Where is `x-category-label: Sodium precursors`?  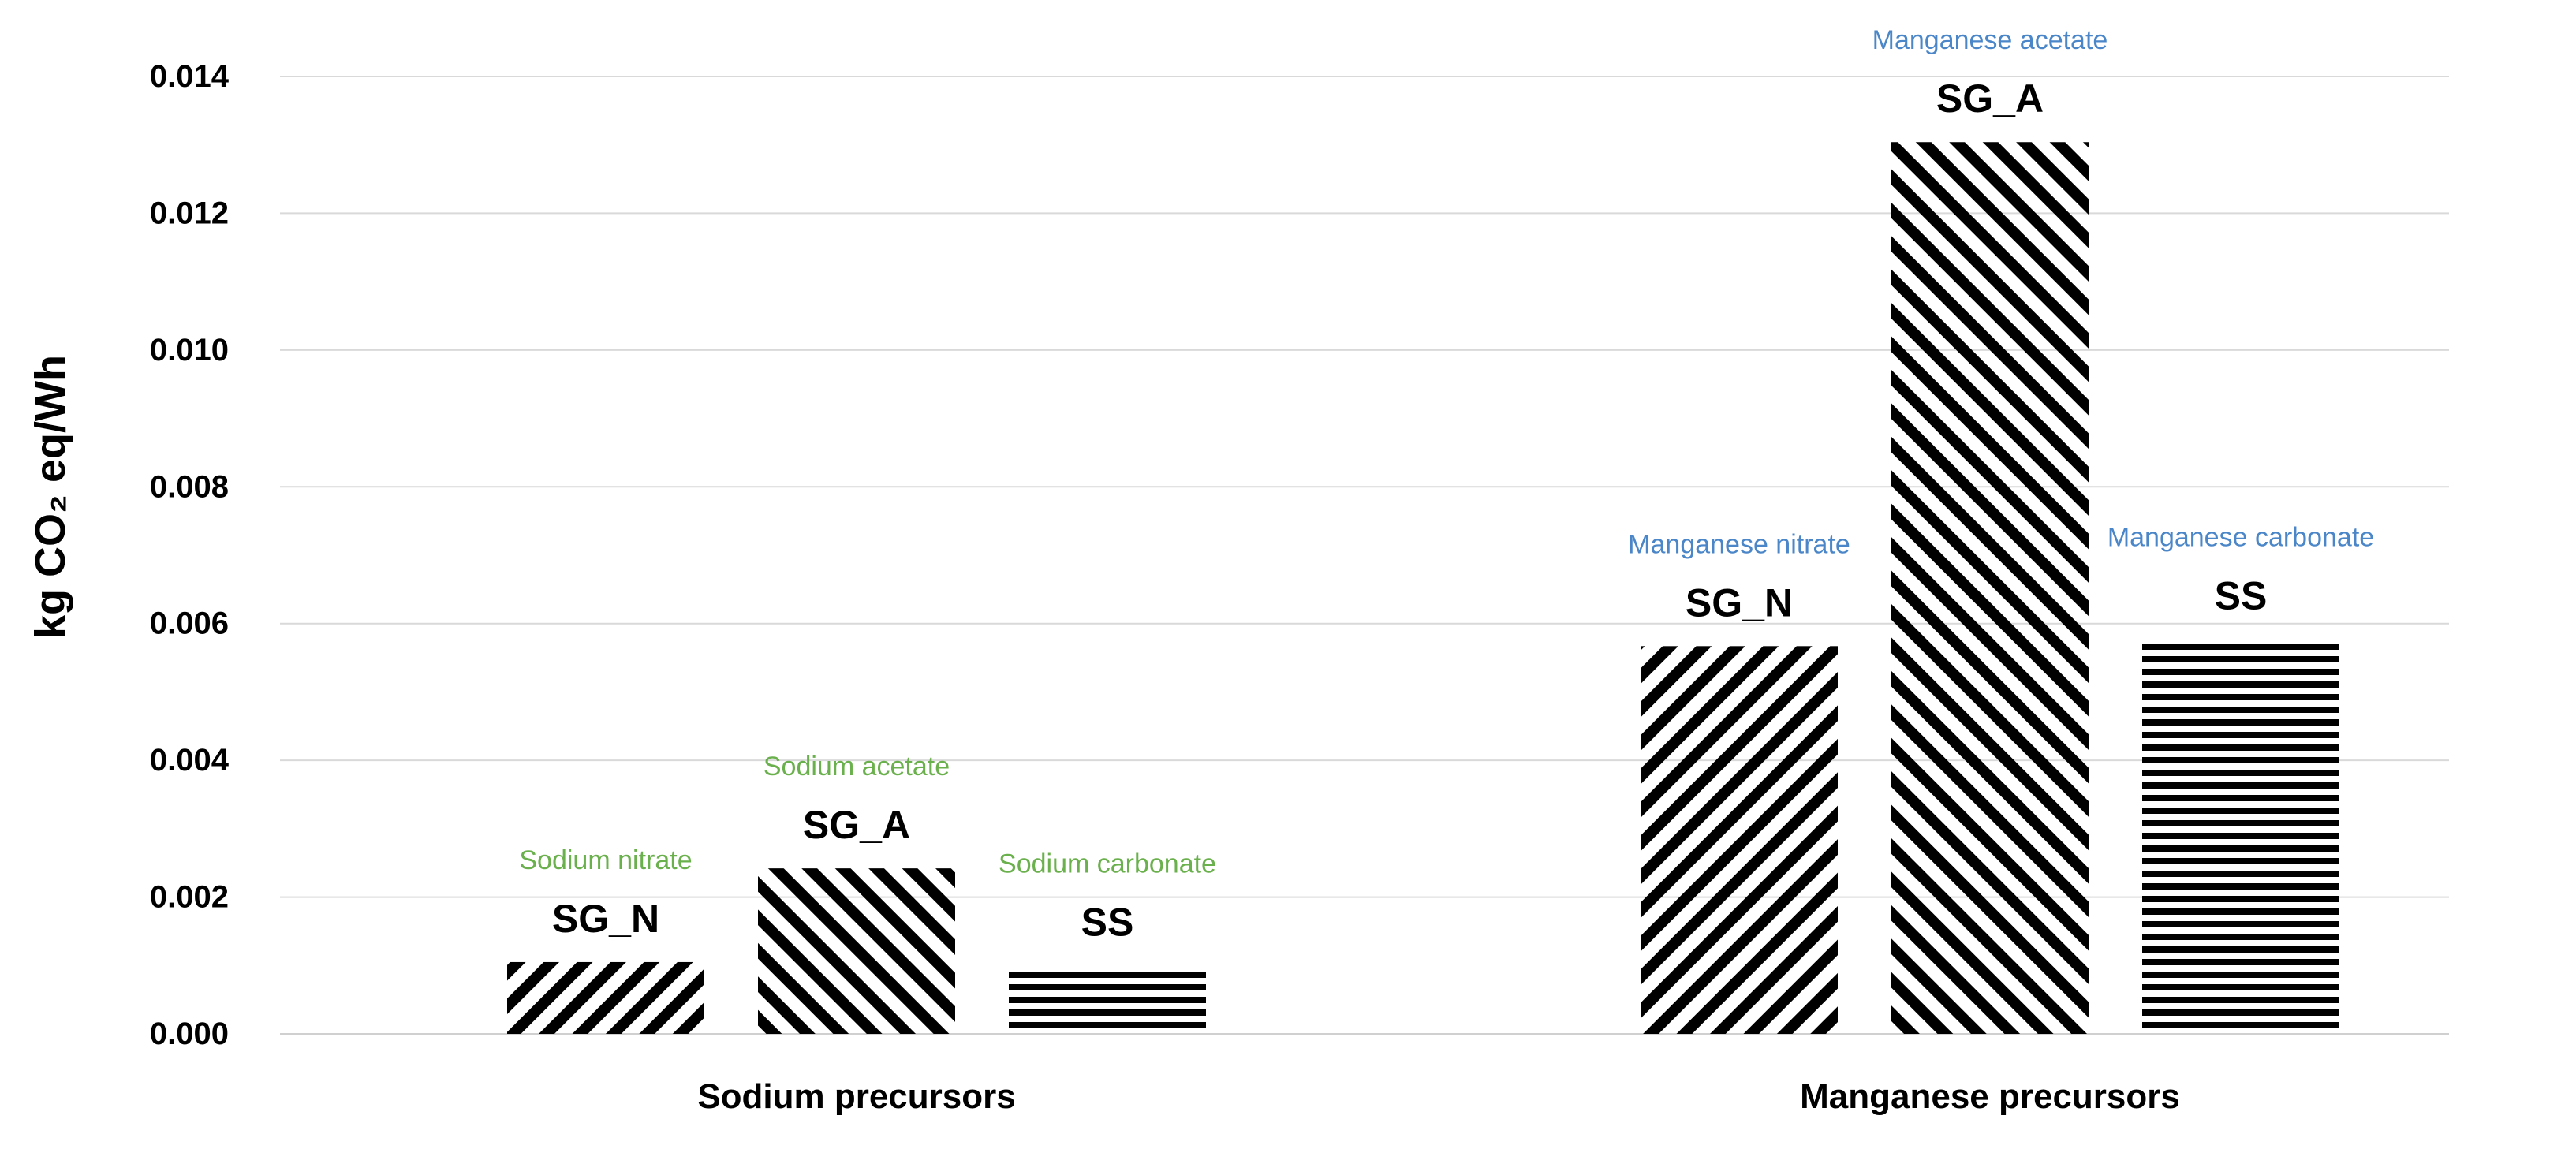
x-category-label: Sodium precursors is located at coordinates (856, 1096).